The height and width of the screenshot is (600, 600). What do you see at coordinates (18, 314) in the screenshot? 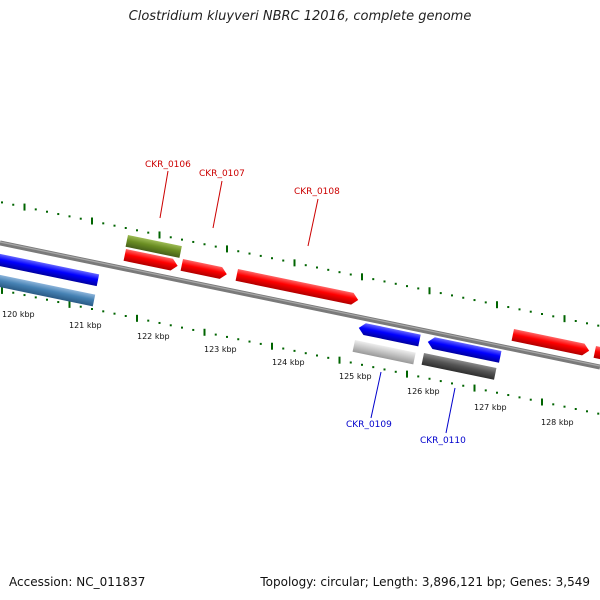
I see `tick-label: 120 kbp` at bounding box center [18, 314].